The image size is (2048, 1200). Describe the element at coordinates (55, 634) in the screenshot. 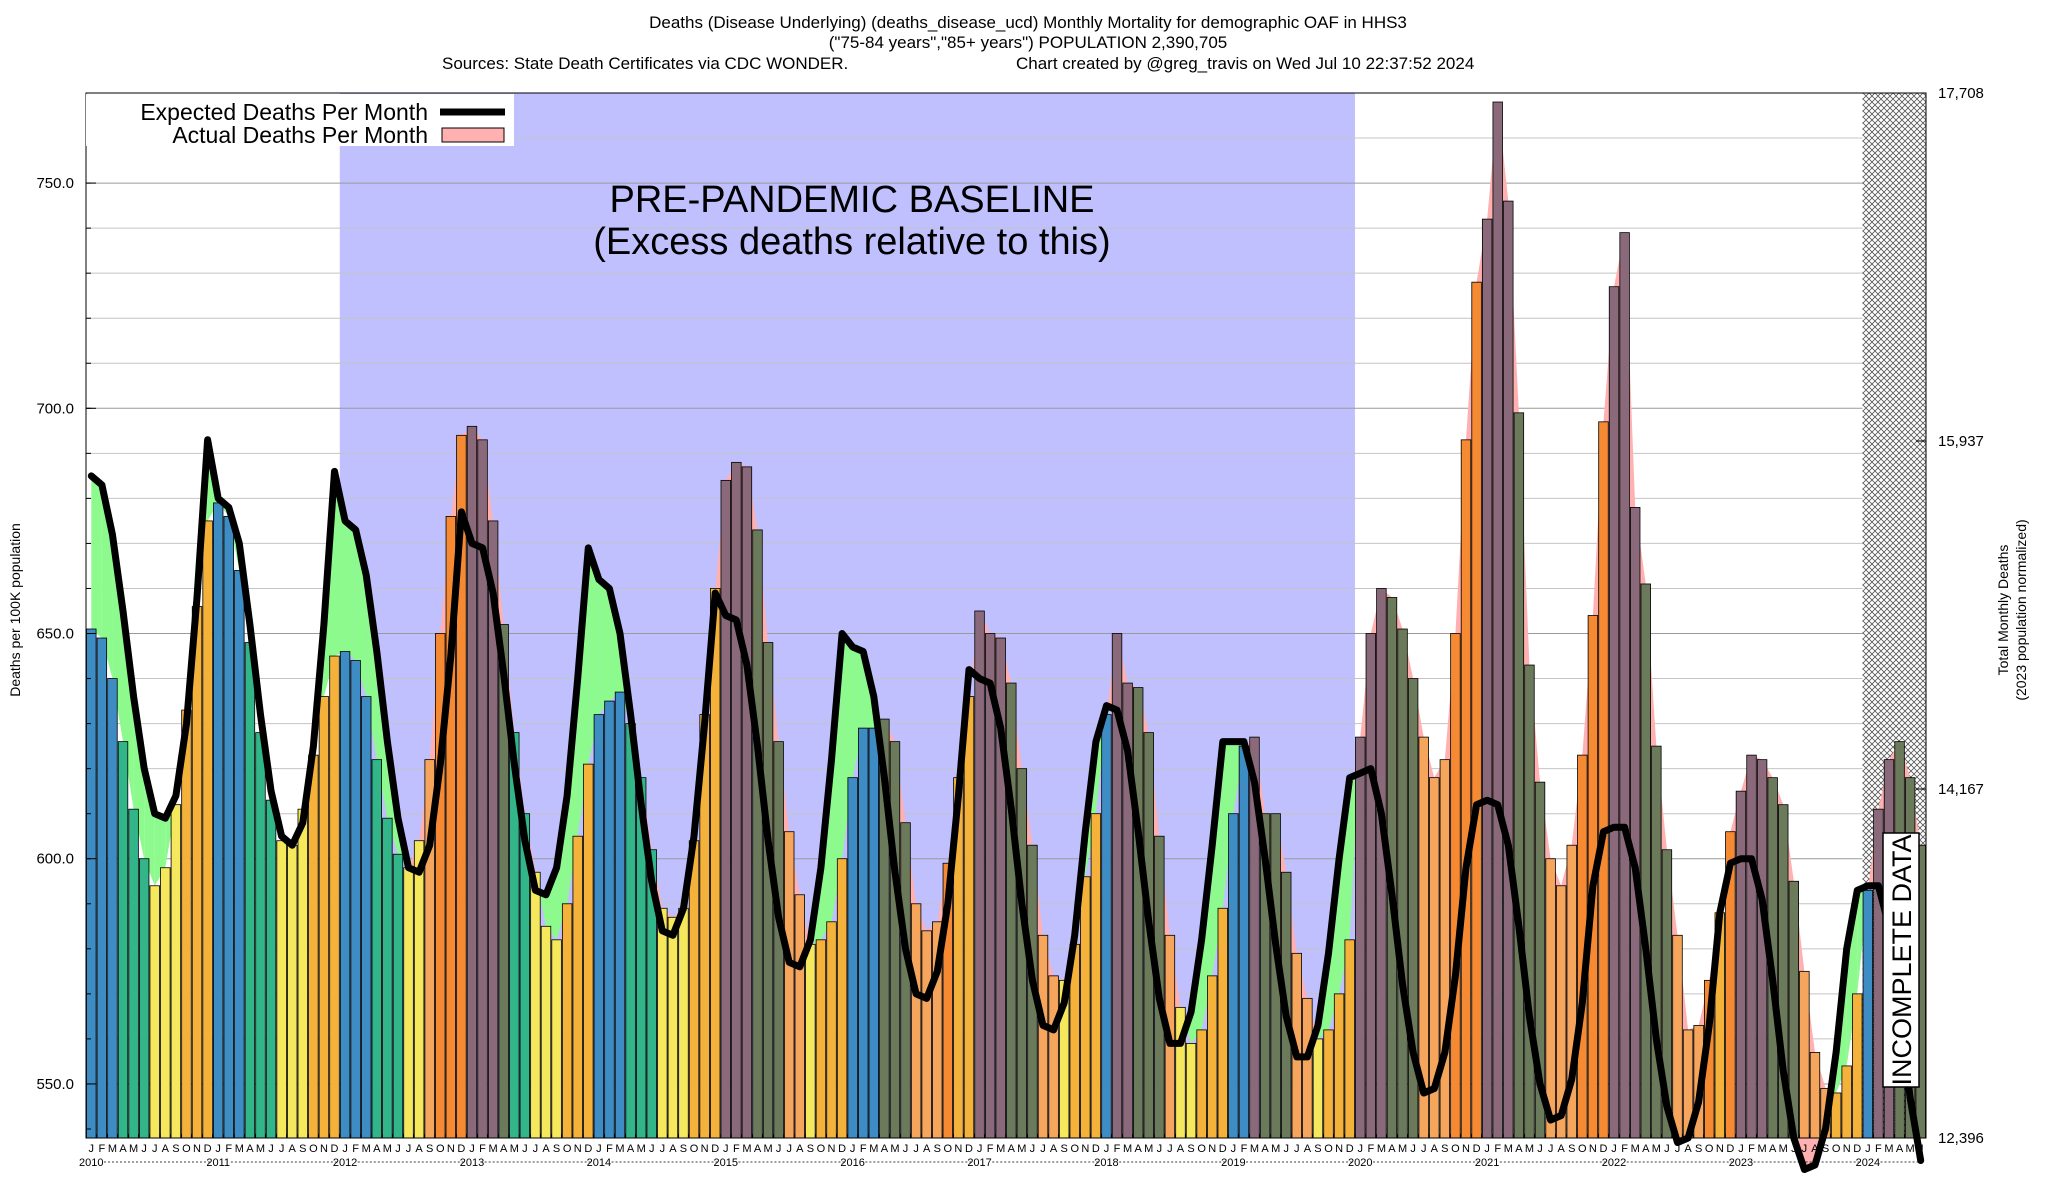

I see `y-tick-label: 650.0` at that location.